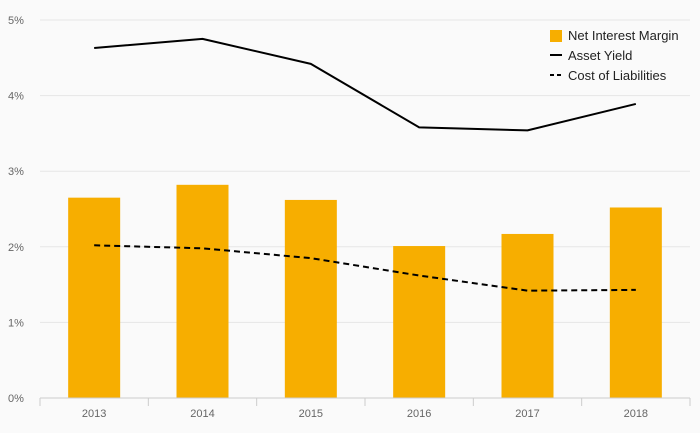 This screenshot has height=433, width=700. What do you see at coordinates (365, 414) in the screenshot?
I see `x-axis-ticks: 2013 2014 2015 2016 2017 2018` at bounding box center [365, 414].